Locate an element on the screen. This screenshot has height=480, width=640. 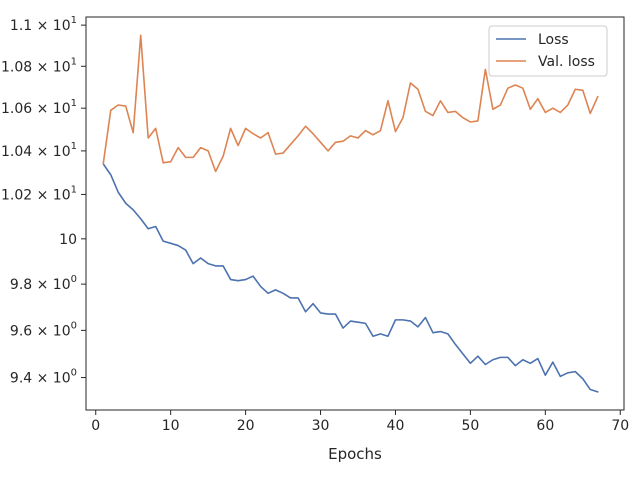
y-tick-label: 1.02 × 10¹ is located at coordinates (39, 193).